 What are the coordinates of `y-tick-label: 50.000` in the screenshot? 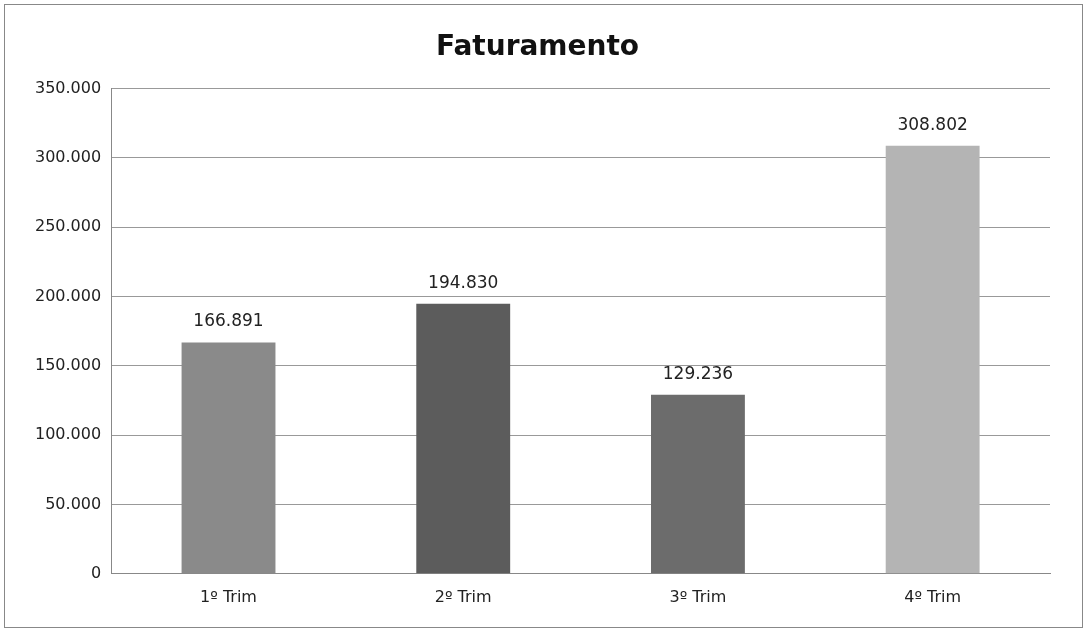 It's located at (73, 503).